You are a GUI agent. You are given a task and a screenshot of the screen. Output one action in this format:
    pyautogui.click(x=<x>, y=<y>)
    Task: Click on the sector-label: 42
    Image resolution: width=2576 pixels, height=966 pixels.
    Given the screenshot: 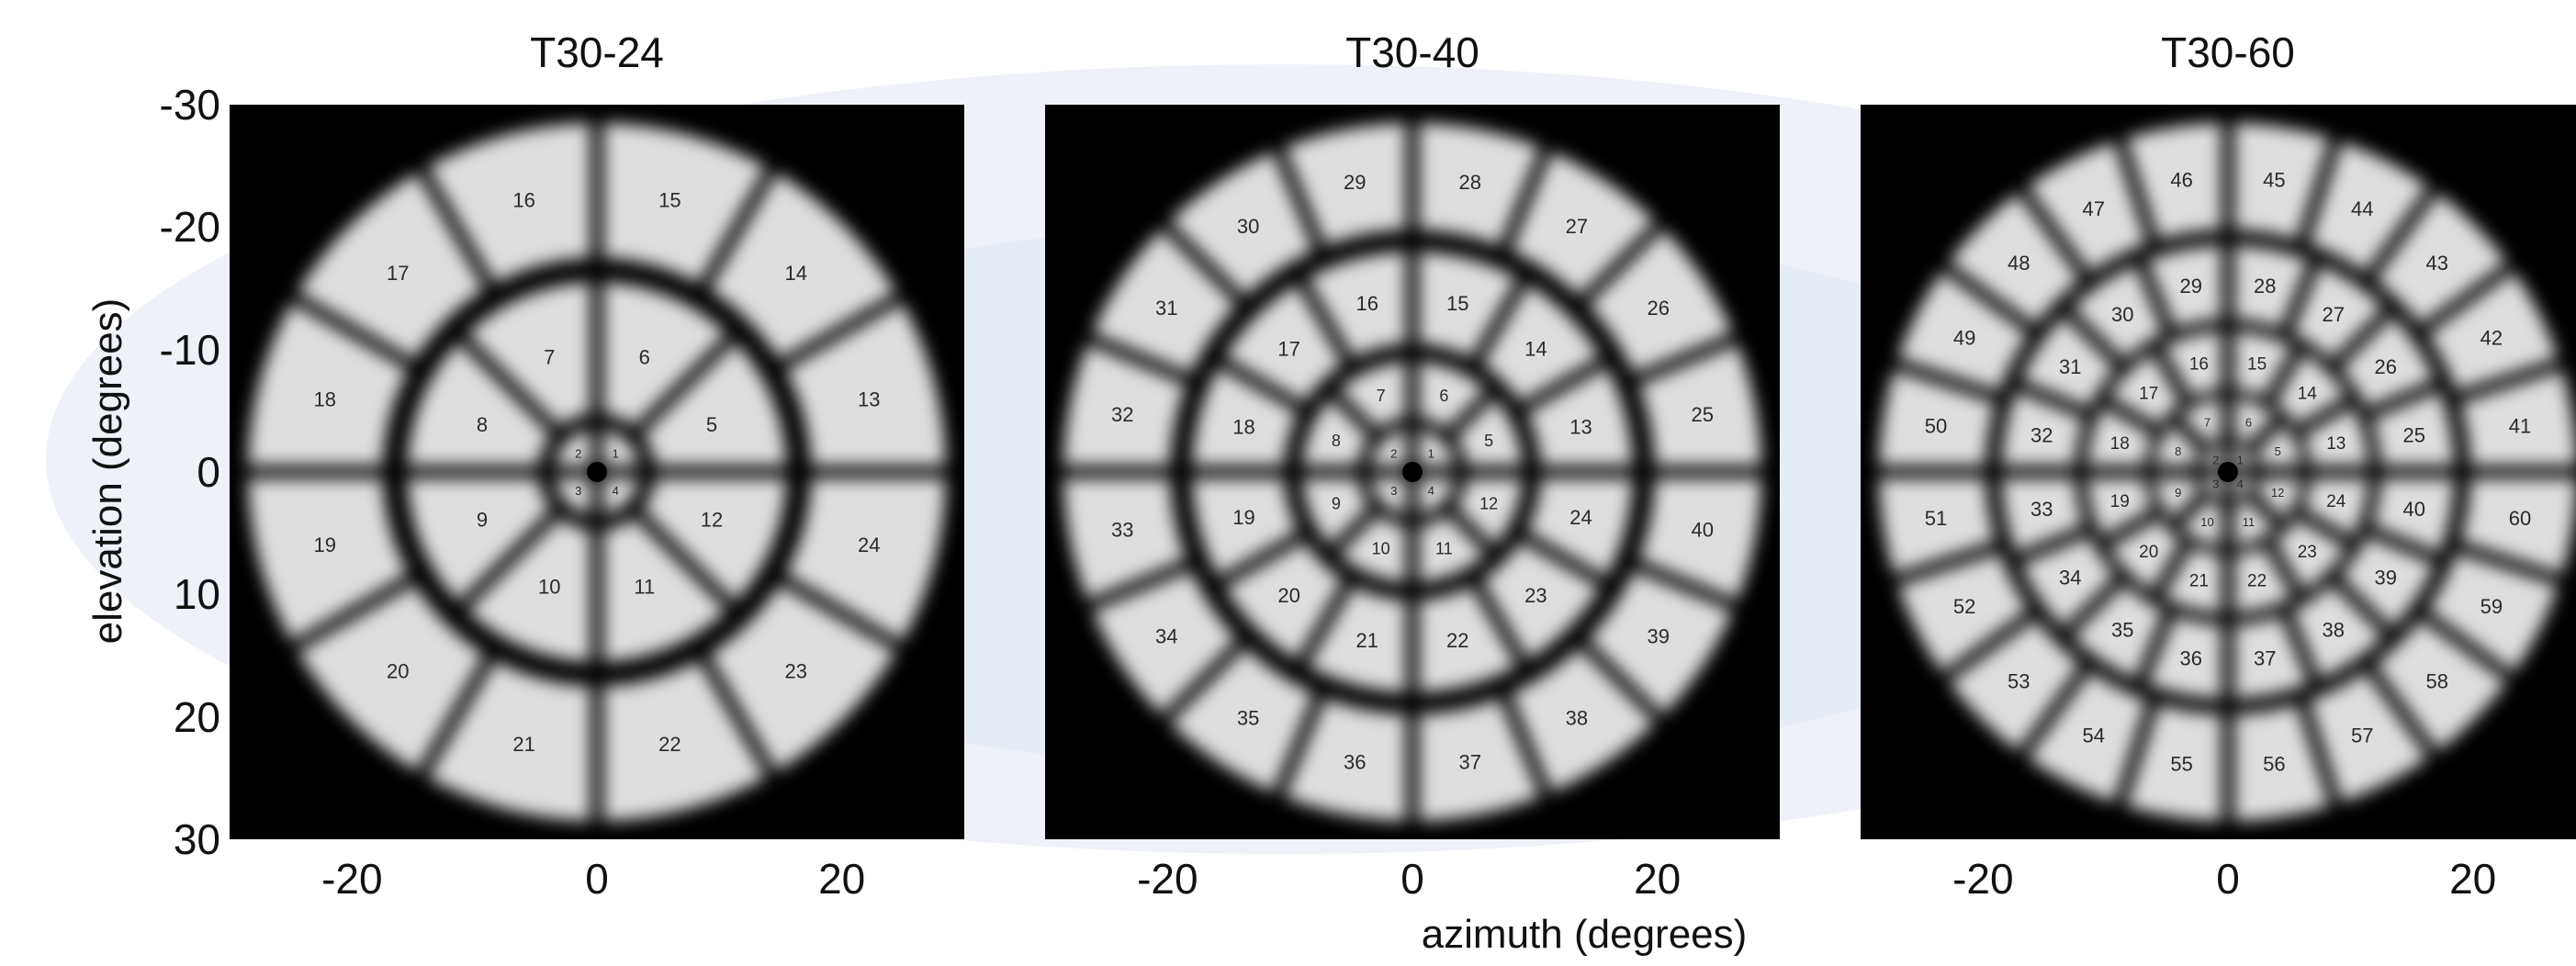 What is the action you would take?
    pyautogui.click(x=2491, y=338)
    